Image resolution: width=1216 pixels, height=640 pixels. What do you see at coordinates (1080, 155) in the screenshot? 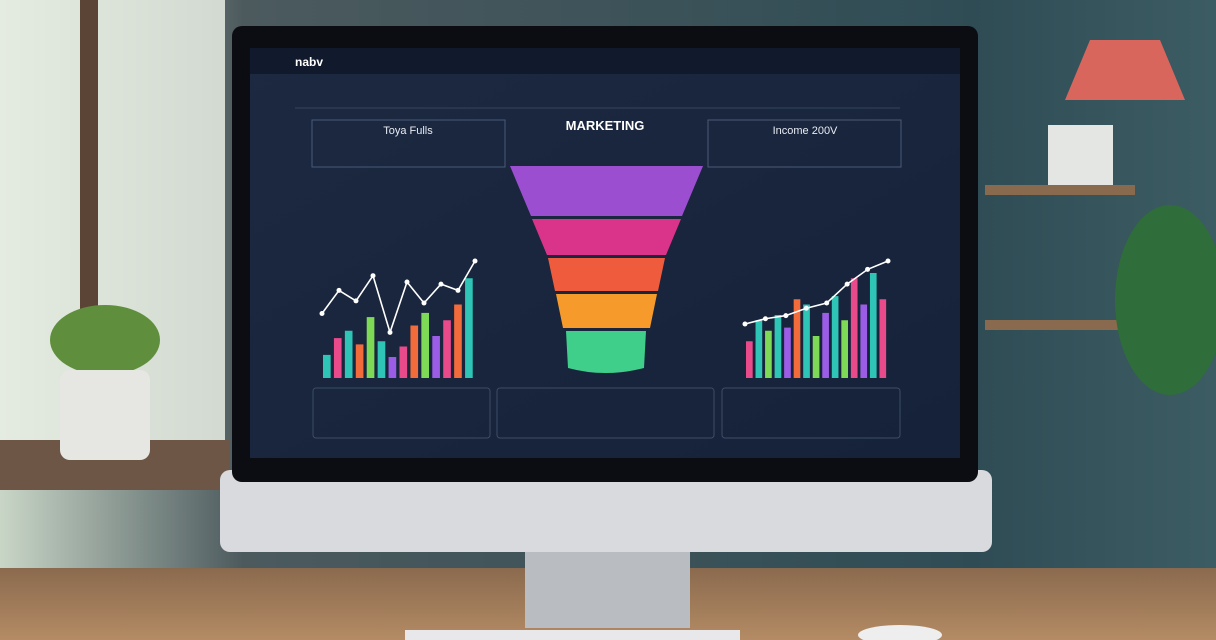
I see `frame` at bounding box center [1080, 155].